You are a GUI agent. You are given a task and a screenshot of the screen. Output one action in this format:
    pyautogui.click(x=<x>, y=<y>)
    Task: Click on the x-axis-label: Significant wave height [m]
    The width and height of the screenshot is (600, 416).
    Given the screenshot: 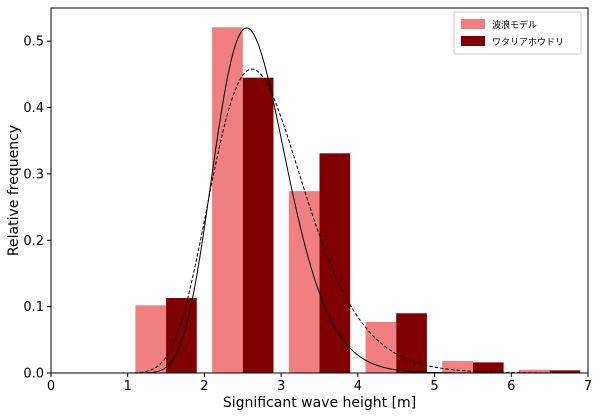 What is the action you would take?
    pyautogui.click(x=319, y=403)
    